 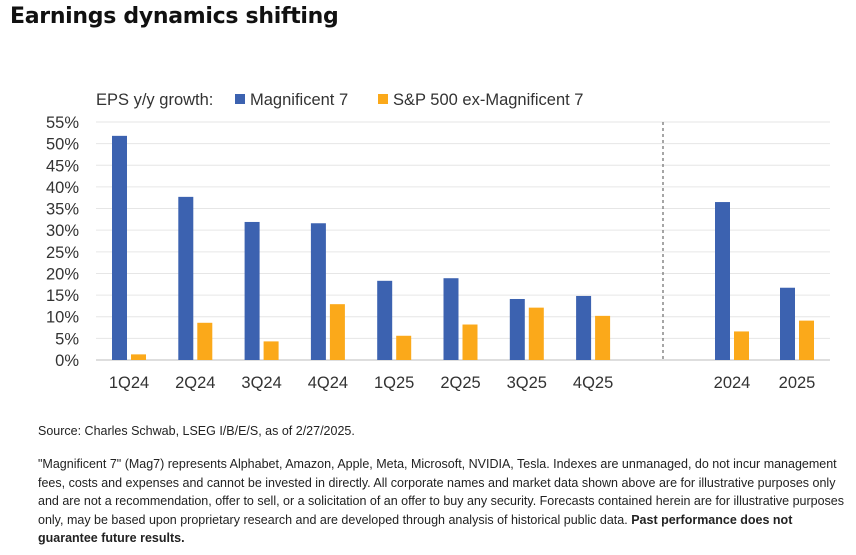 I want to click on y-tick-label: 45%, so click(x=62, y=166).